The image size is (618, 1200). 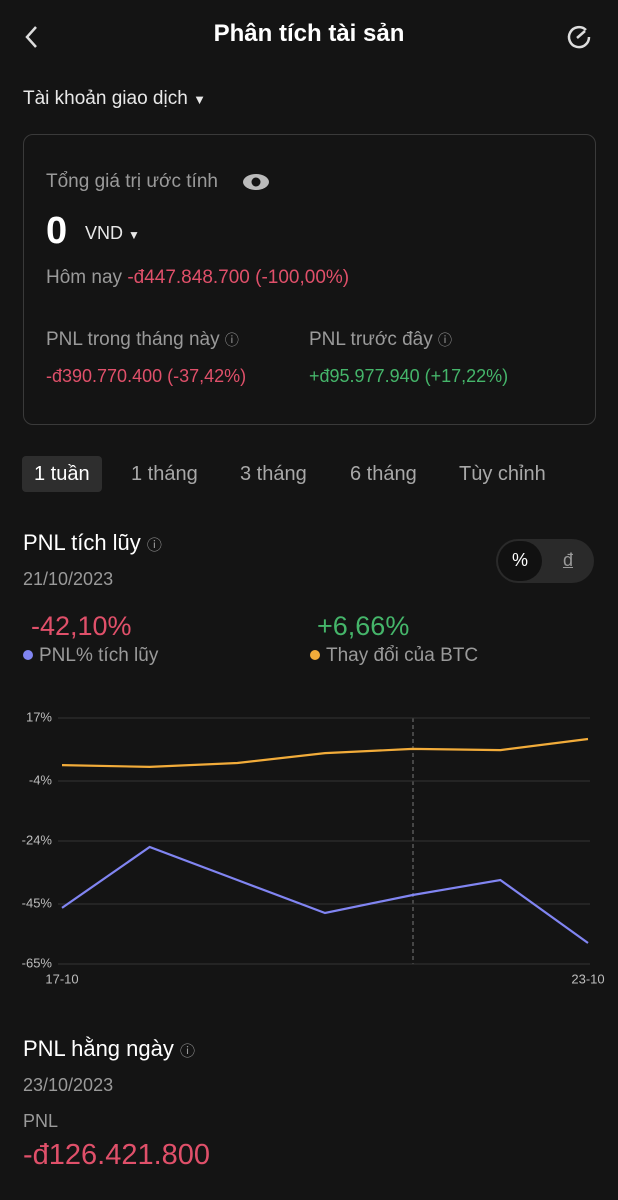 I want to click on currency: VND, so click(x=104, y=233).